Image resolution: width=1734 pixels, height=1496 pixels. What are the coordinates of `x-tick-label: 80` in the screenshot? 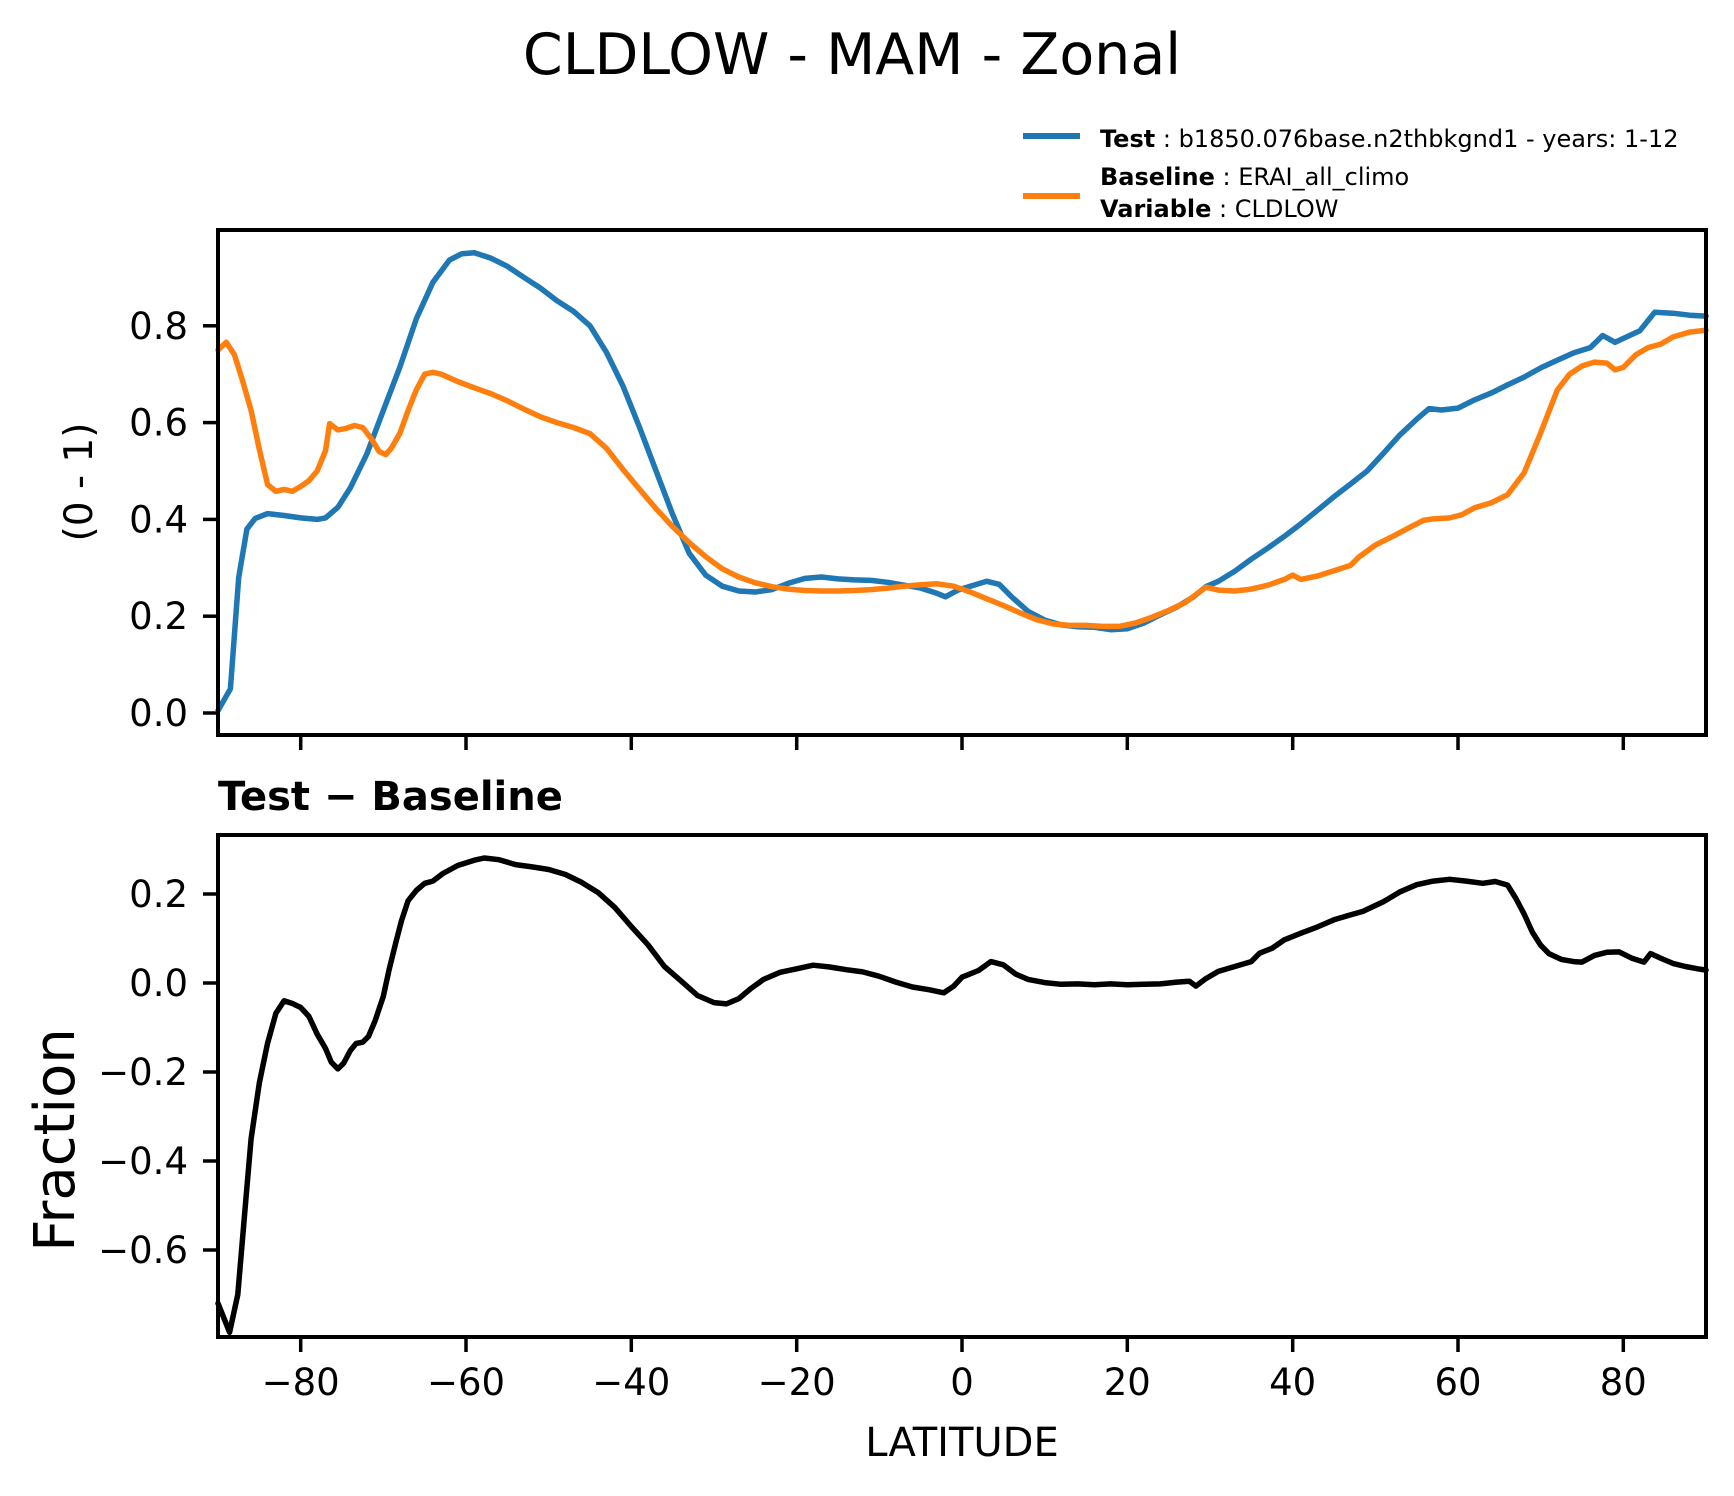 It's located at (1623, 1382).